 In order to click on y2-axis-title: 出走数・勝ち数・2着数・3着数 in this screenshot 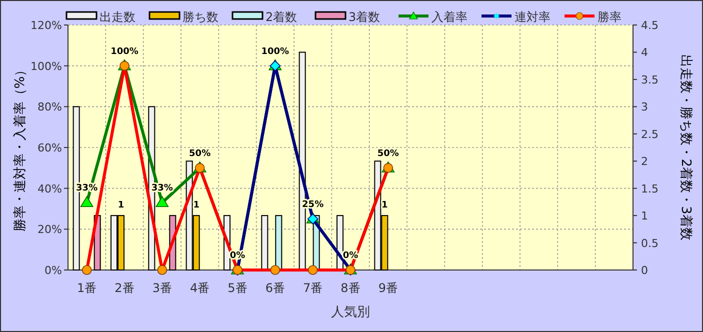, I will do `click(686, 147)`.